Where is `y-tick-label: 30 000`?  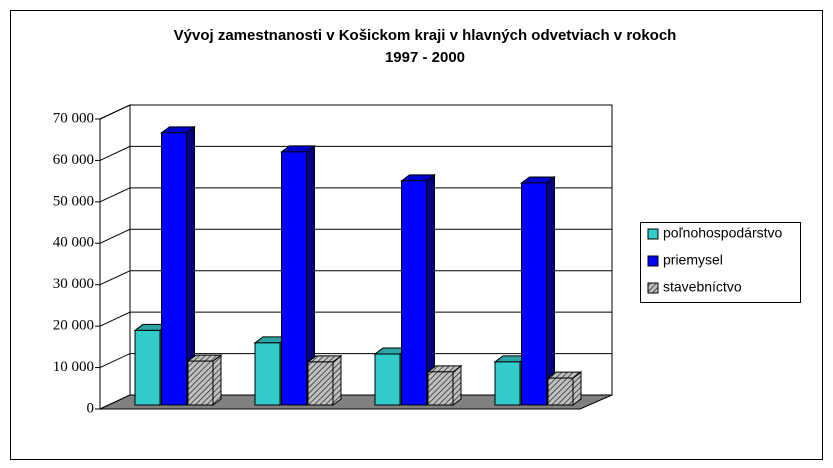 y-tick-label: 30 000 is located at coordinates (73, 284).